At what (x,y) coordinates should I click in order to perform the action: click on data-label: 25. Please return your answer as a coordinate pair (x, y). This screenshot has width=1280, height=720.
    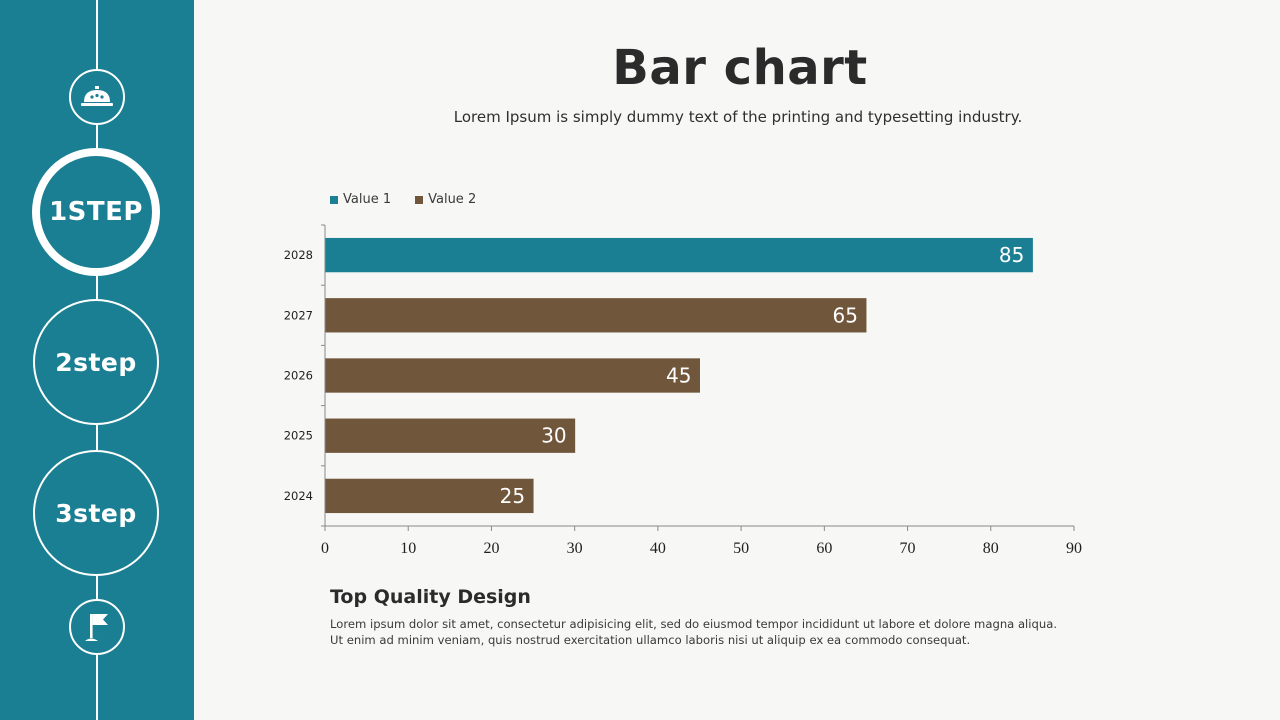
    Looking at the image, I should click on (512, 496).